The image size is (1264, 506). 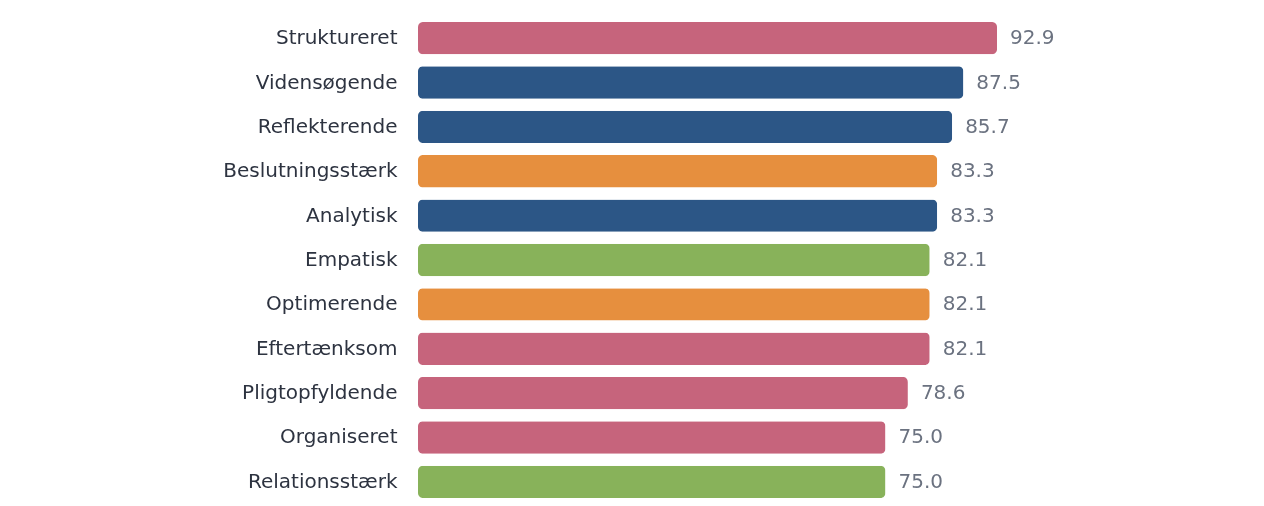 I want to click on data-label: 78.6, so click(x=943, y=392).